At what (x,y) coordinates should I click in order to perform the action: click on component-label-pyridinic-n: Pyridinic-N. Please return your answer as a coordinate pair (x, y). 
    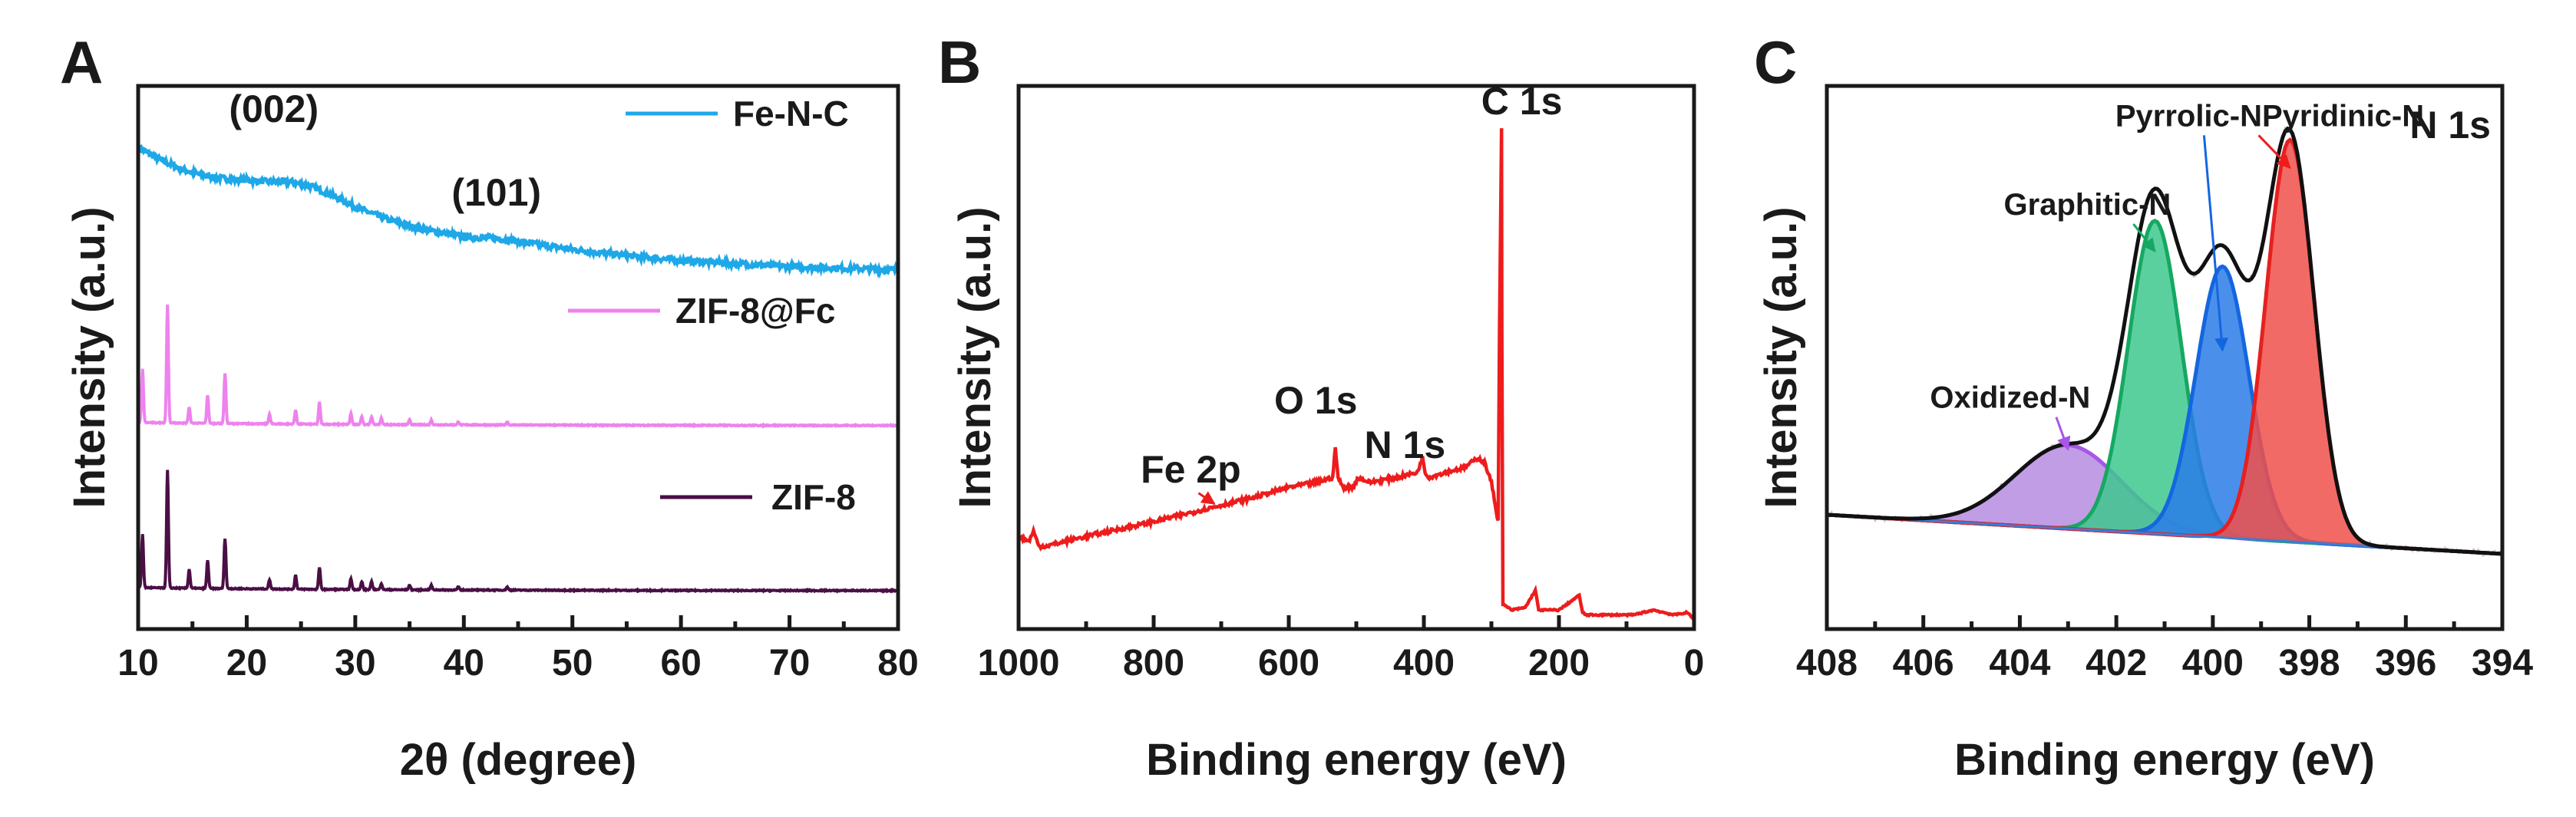
    Looking at the image, I should click on (2343, 116).